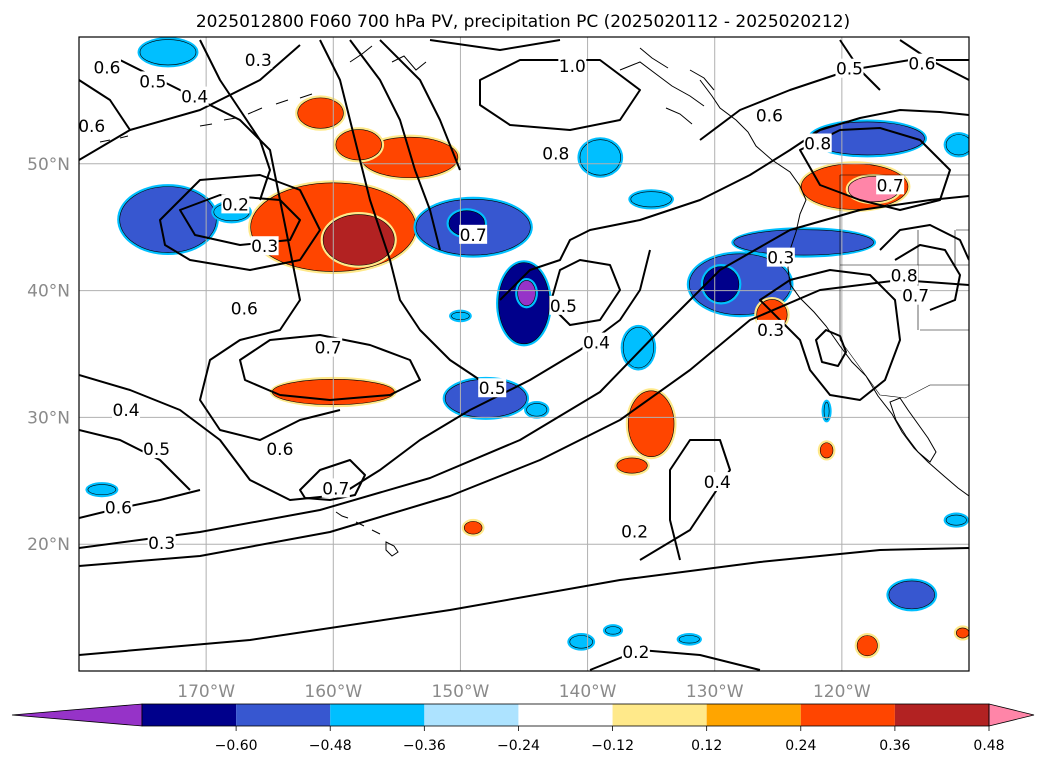  Describe the element at coordinates (800, 746) in the screenshot. I see `colorbar-tick-label: 0.24` at that location.